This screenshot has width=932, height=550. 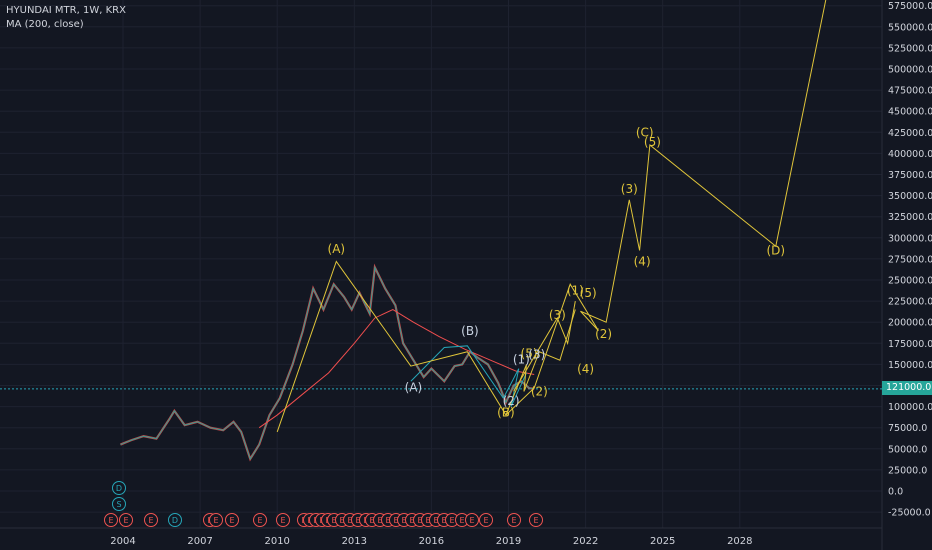 What do you see at coordinates (199, 541) in the screenshot?
I see `x-tick-label: 2007` at bounding box center [199, 541].